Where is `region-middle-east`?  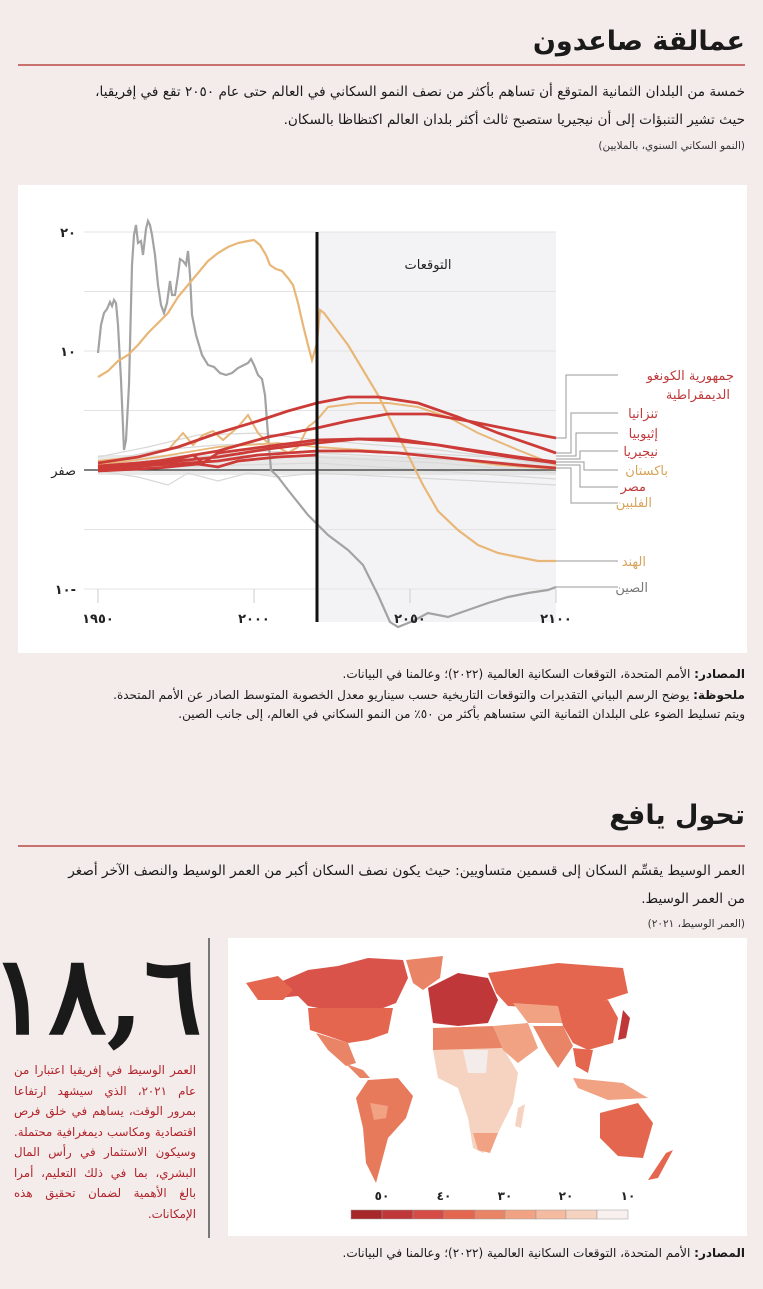 region-middle-east is located at coordinates (515, 1043).